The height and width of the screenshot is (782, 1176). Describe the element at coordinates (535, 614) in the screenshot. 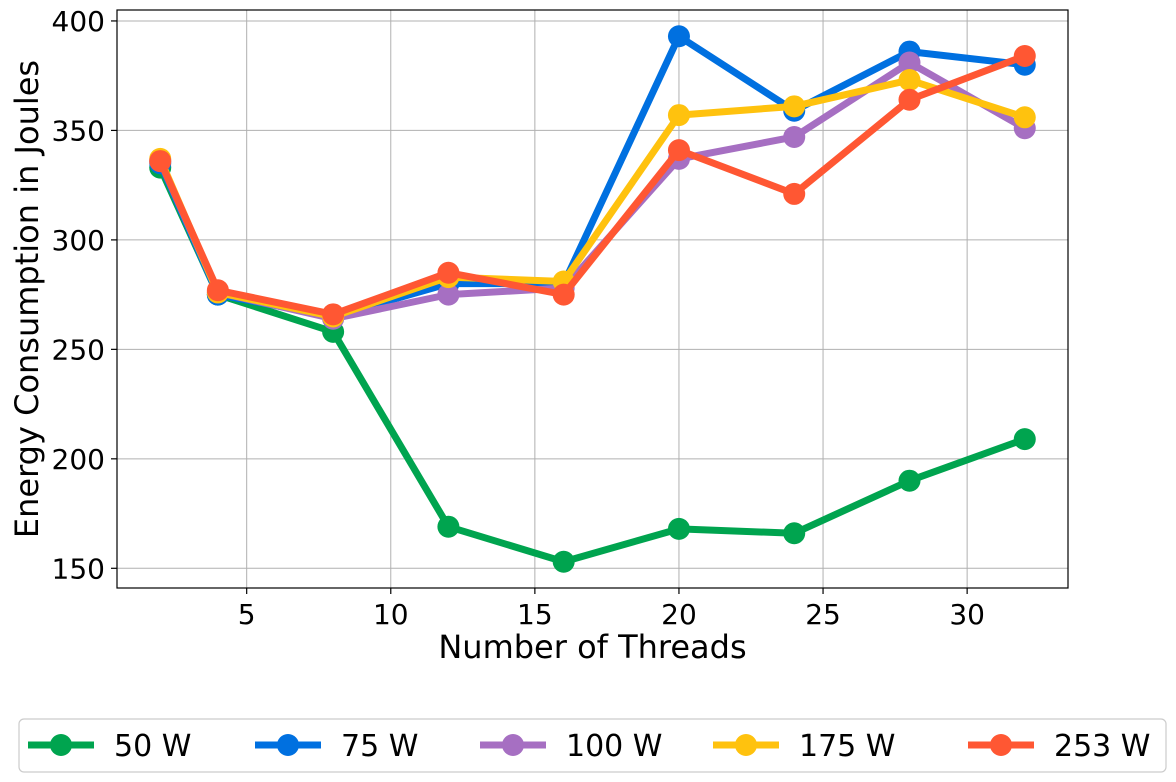

I see `x-tick-label: 15` at that location.